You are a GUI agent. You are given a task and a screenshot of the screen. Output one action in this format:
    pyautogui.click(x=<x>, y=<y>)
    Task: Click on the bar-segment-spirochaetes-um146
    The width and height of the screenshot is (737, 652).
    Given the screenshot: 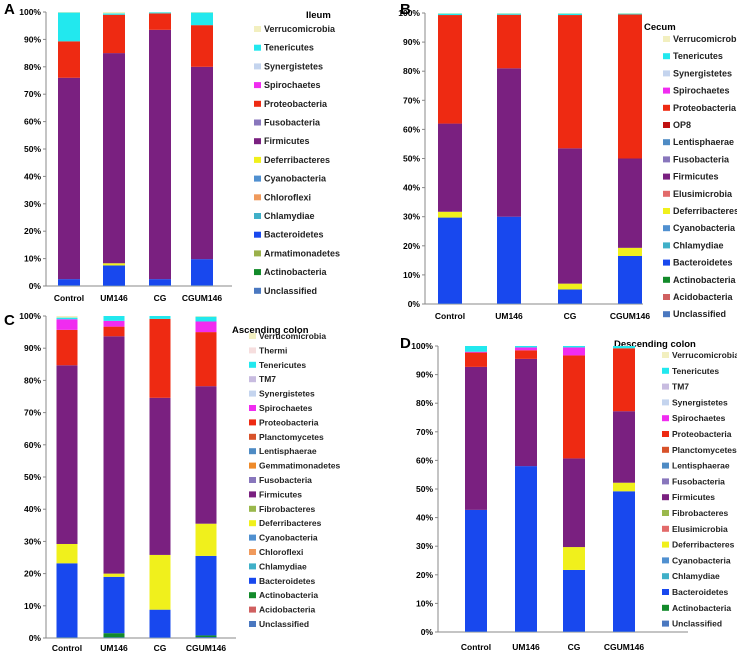 What is the action you would take?
    pyautogui.click(x=114, y=323)
    